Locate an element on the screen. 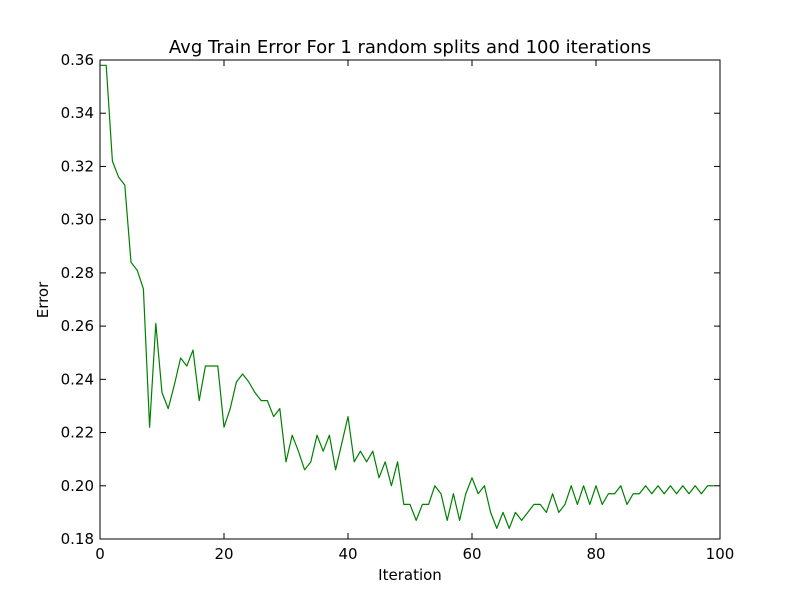  y-tick-label: 0.28 is located at coordinates (77, 273).